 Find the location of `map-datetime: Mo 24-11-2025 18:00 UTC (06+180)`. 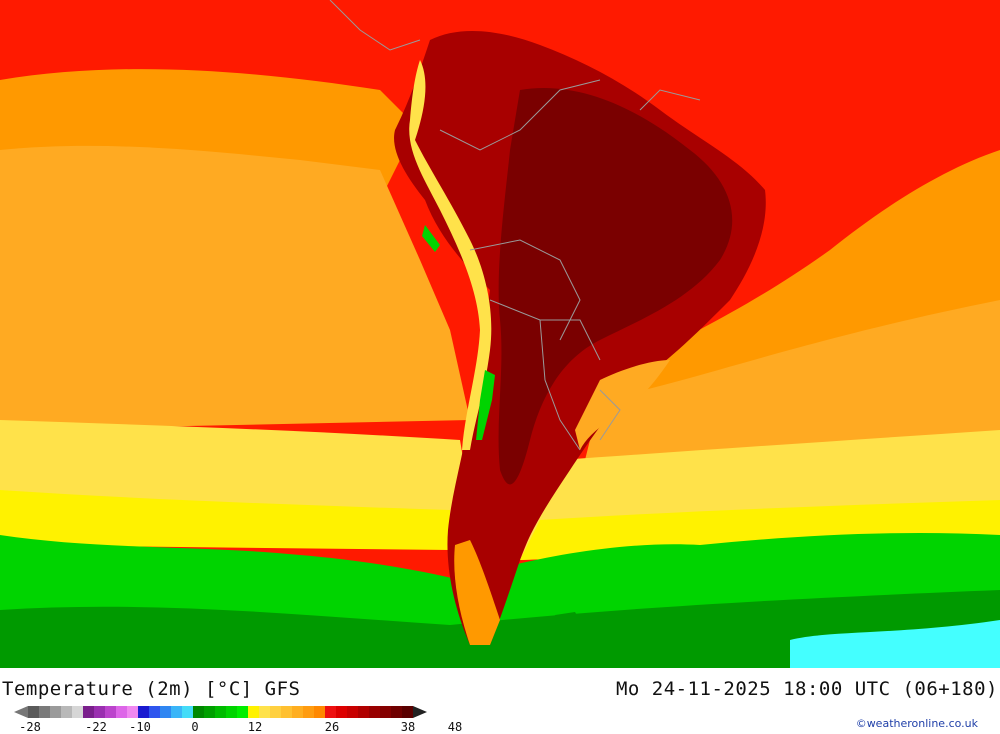

map-datetime: Mo 24-11-2025 18:00 UTC (06+180) is located at coordinates (806, 689).